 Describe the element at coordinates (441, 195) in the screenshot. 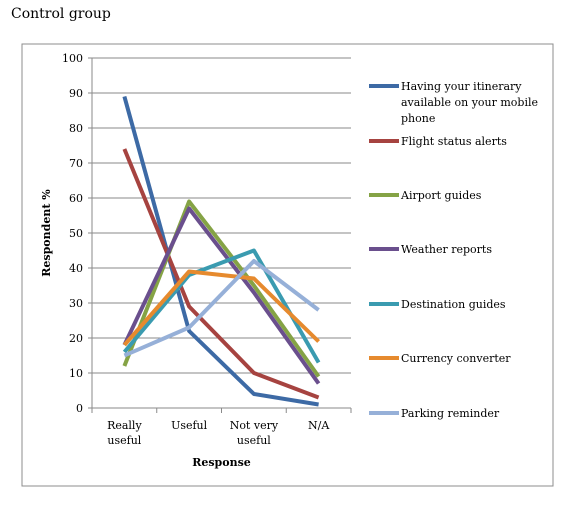

I see `legend-label: Airport guides` at that location.